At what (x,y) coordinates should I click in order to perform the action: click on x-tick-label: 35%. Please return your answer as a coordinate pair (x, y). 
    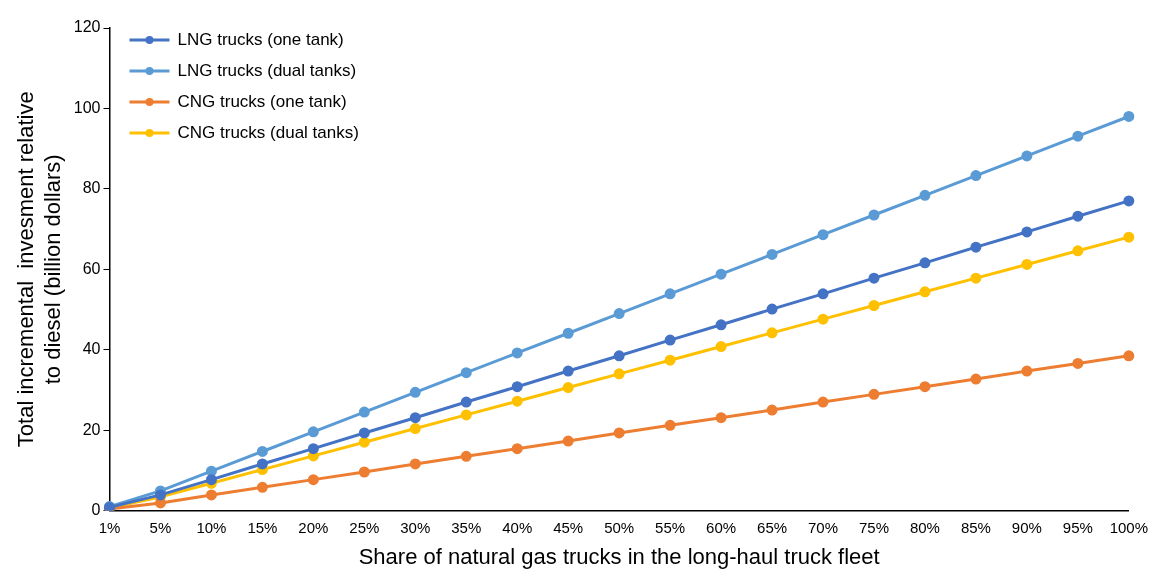
    Looking at the image, I should click on (466, 527).